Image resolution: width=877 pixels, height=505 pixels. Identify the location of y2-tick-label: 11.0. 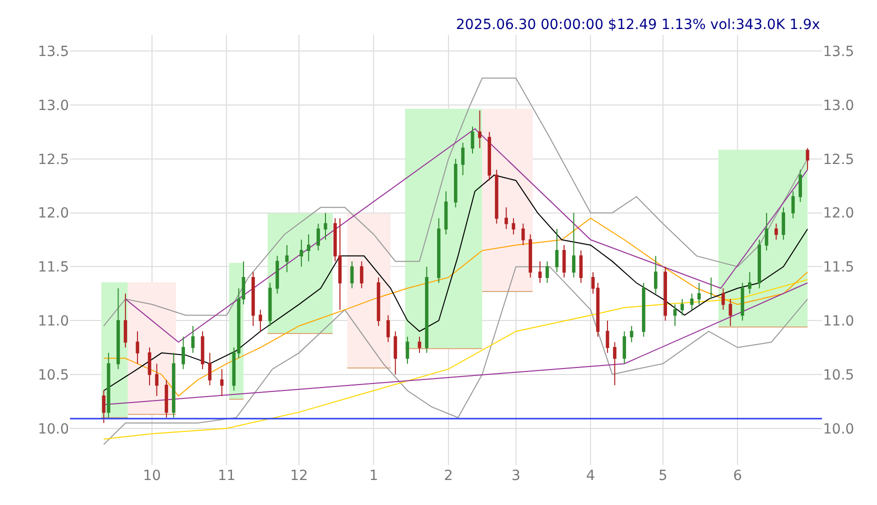
(838, 321).